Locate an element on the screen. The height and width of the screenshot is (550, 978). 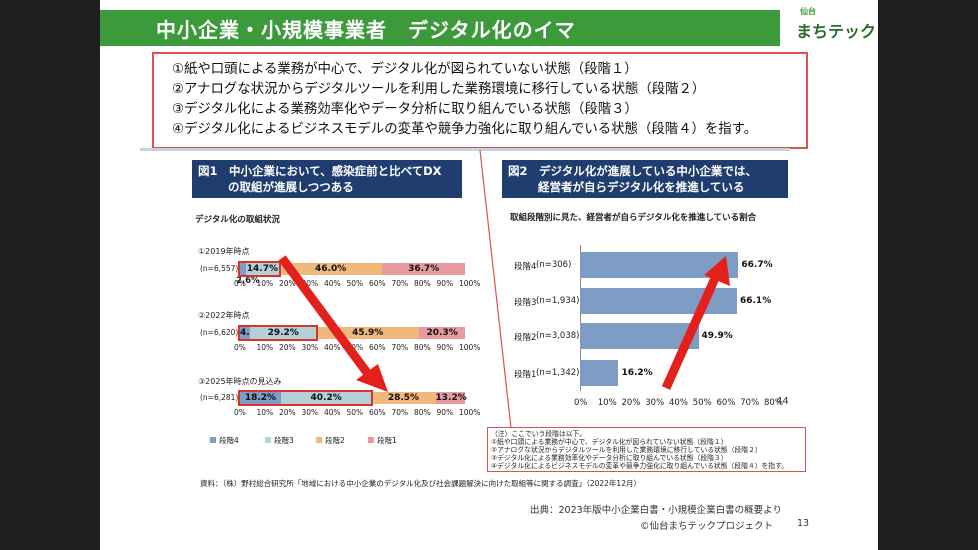
fig2-tick-label: 10% is located at coordinates (607, 403).